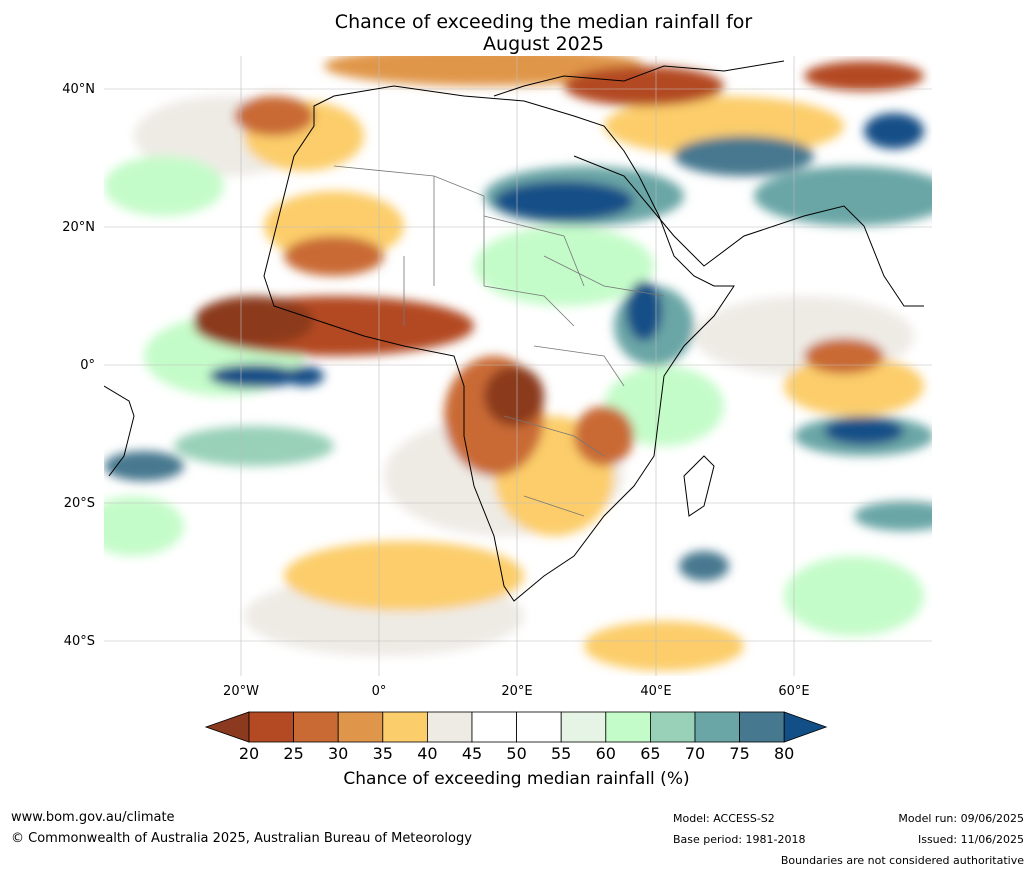 The image size is (1035, 873). Describe the element at coordinates (517, 691) in the screenshot. I see `lon-label-20e: 20°E` at that location.